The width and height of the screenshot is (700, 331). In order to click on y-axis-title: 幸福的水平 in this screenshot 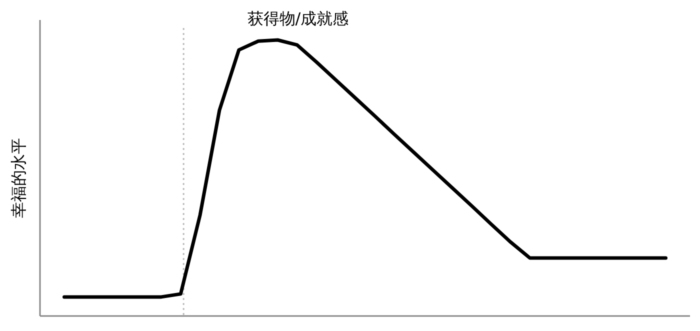, I will do `click(18, 178)`.